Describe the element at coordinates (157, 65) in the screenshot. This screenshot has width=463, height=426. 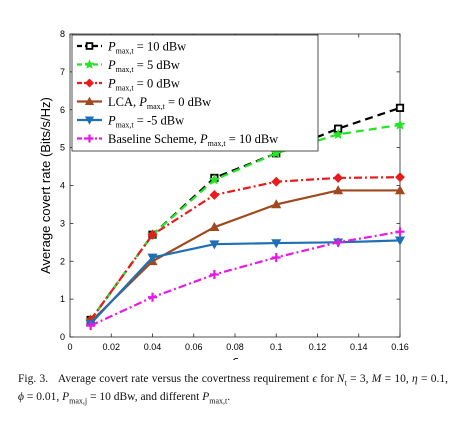
I see `legend-label-rest: = 5 dBw` at that location.